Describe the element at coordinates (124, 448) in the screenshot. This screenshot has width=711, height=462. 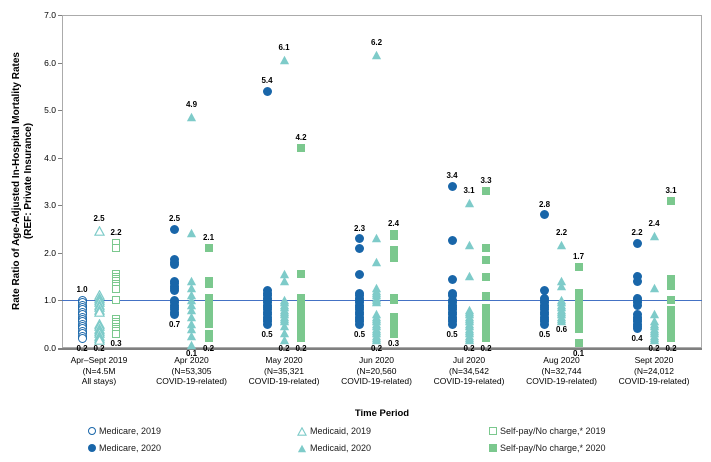
I see `legend-item-medicare-2020: Medicare, 2020` at that location.